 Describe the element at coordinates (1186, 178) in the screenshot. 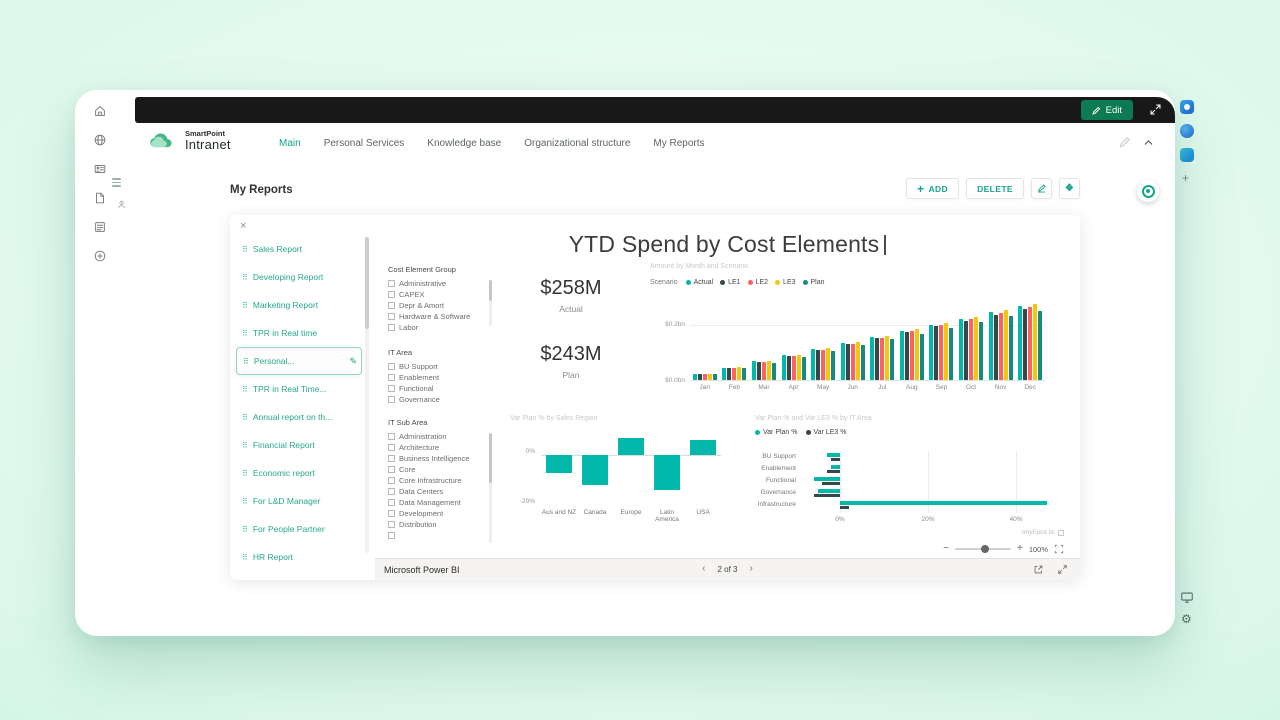

I see `sidebar-add-icon: +` at that location.